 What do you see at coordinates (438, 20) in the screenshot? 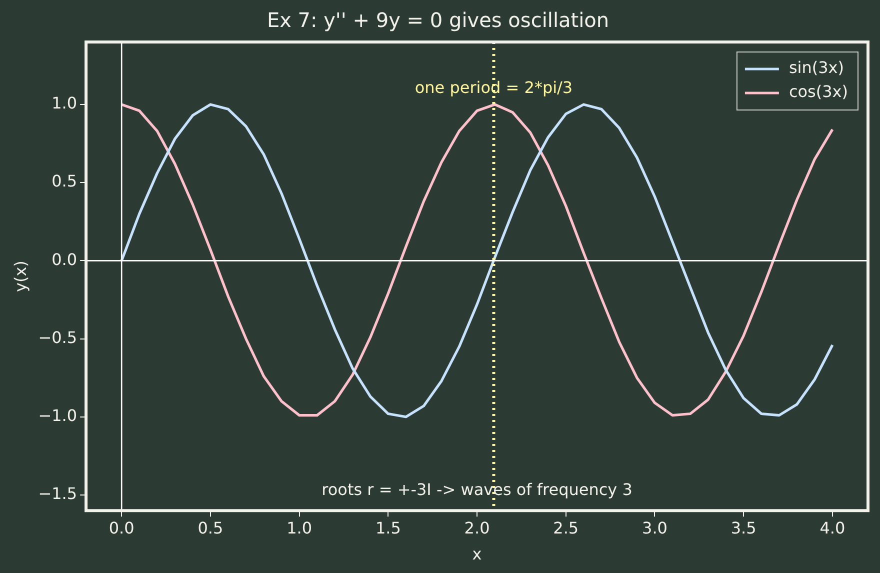
I see `chart-title: Ex 7: y'' + 9y = 0 gives oscillation` at bounding box center [438, 20].